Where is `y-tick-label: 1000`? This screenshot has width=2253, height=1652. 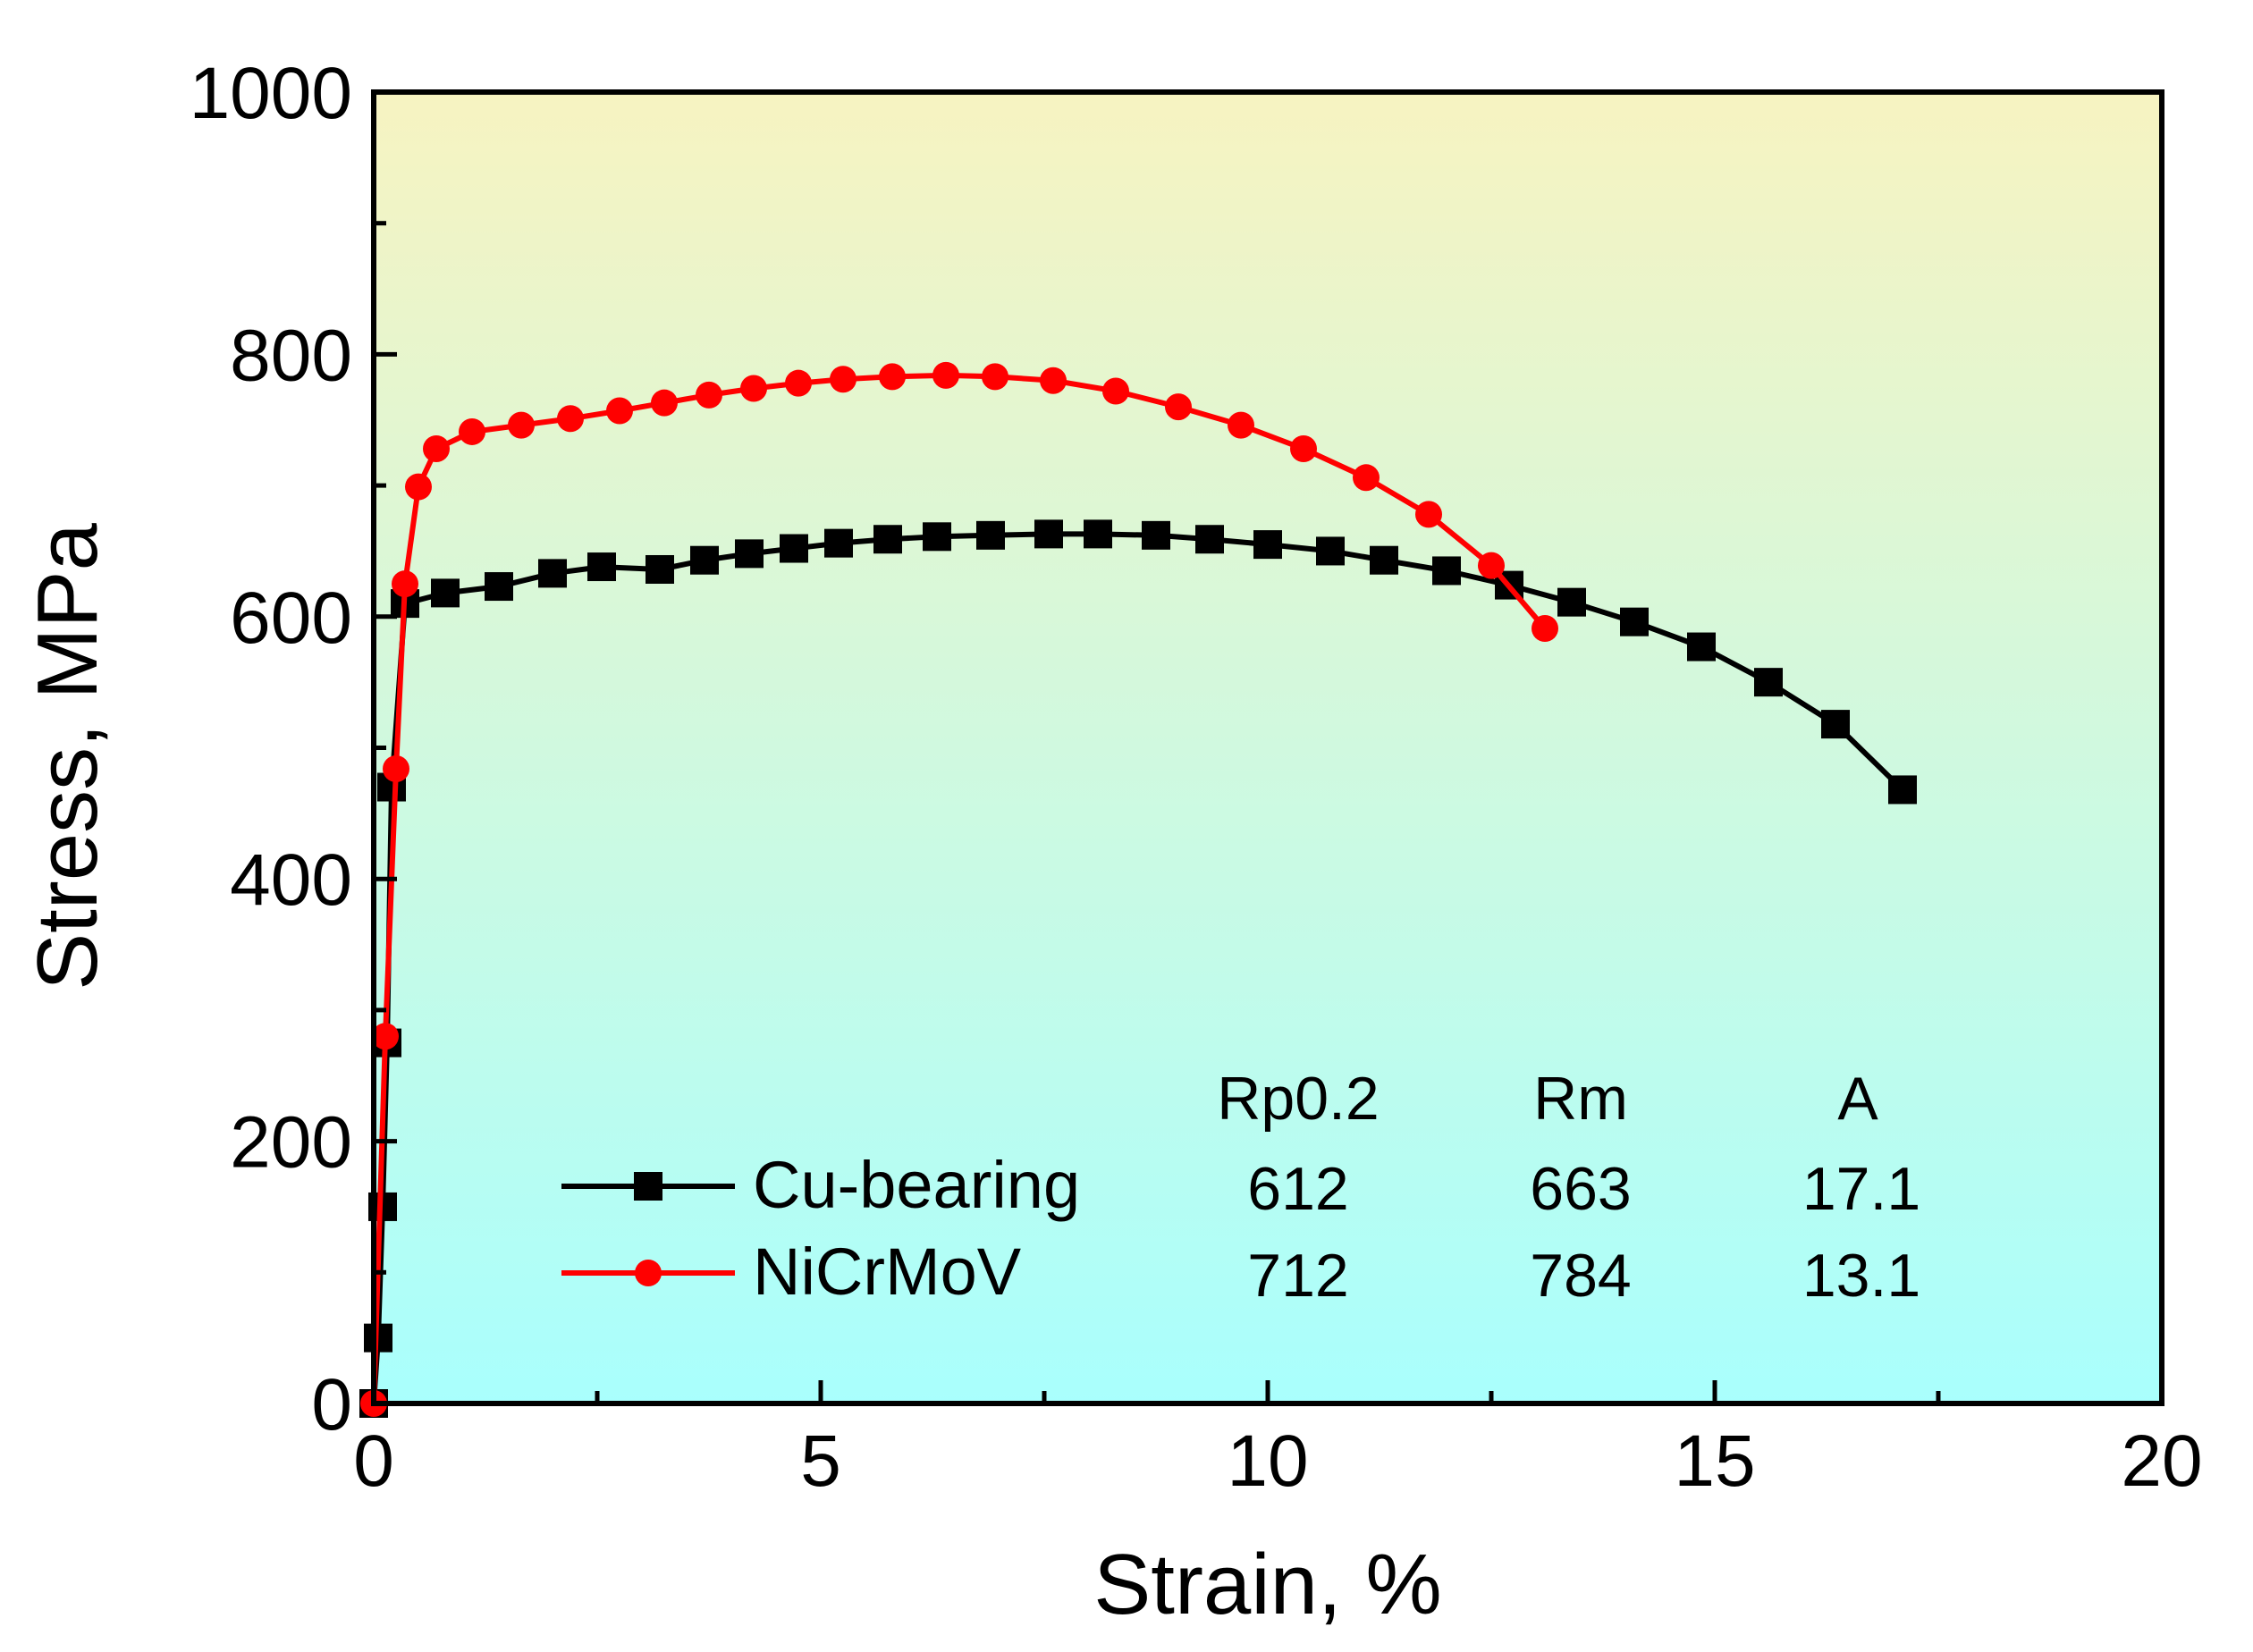 y-tick-label: 1000 is located at coordinates (271, 93).